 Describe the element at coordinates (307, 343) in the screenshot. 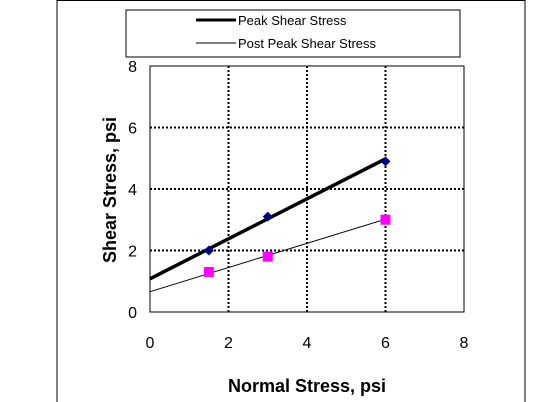

I see `x-tick-label: 4` at that location.